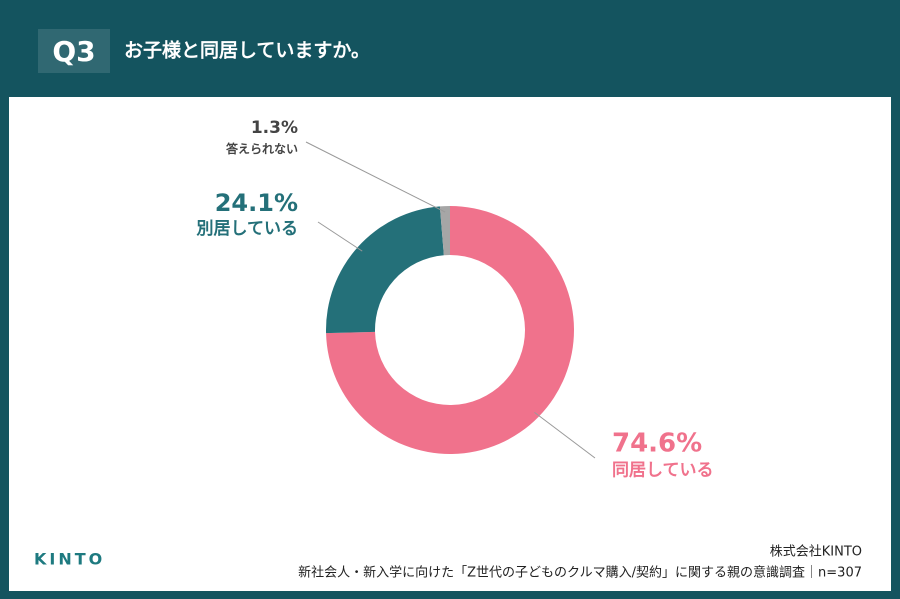 Image resolution: width=900 pixels, height=599 pixels. Describe the element at coordinates (247, 229) in the screenshot. I see `category-label: 別居している` at that location.